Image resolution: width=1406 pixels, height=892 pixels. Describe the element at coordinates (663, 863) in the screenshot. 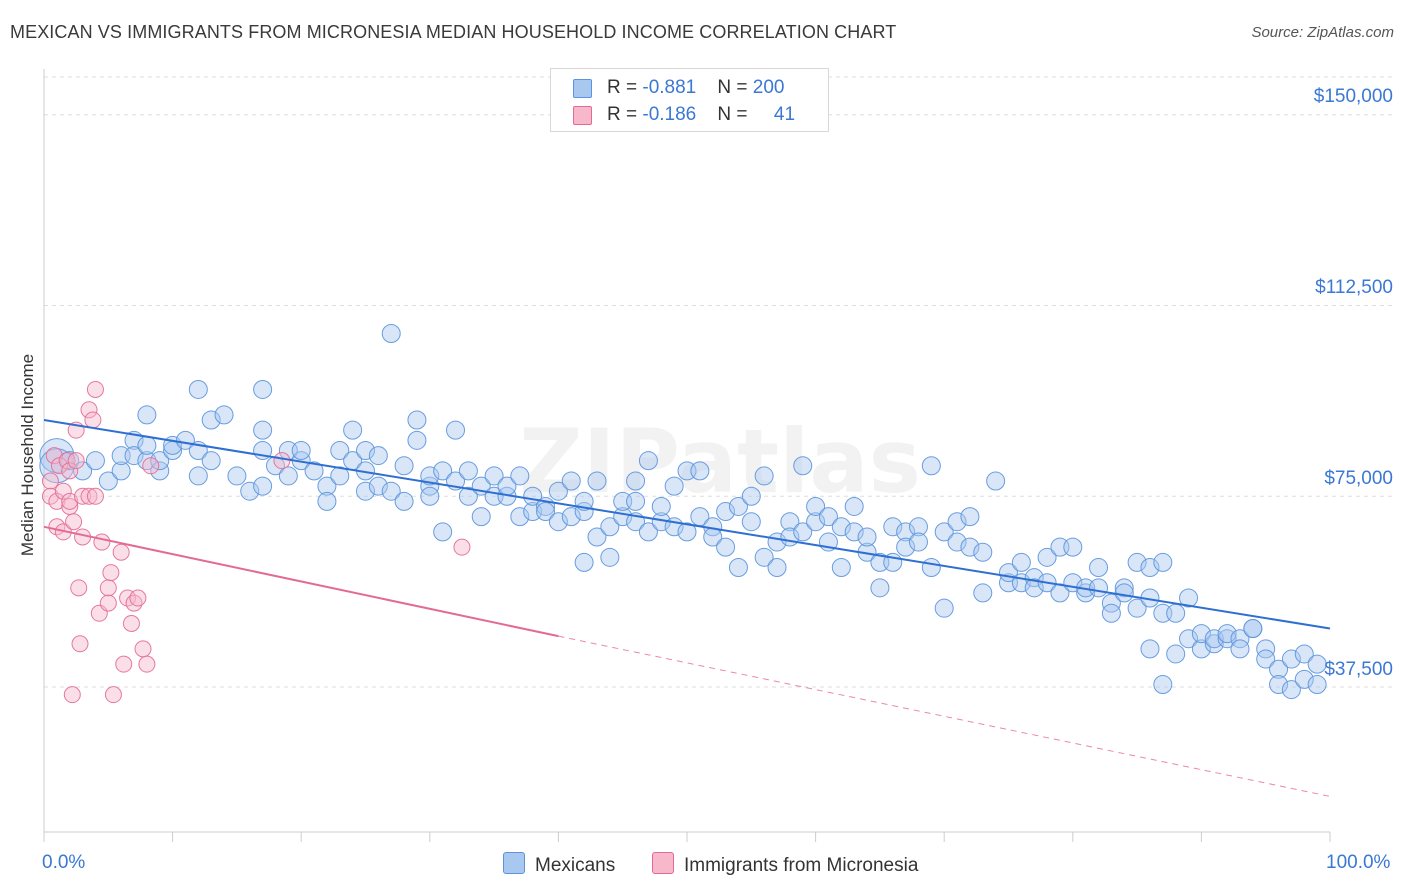

I see `bottom-legend-swatch-micronesia` at that location.